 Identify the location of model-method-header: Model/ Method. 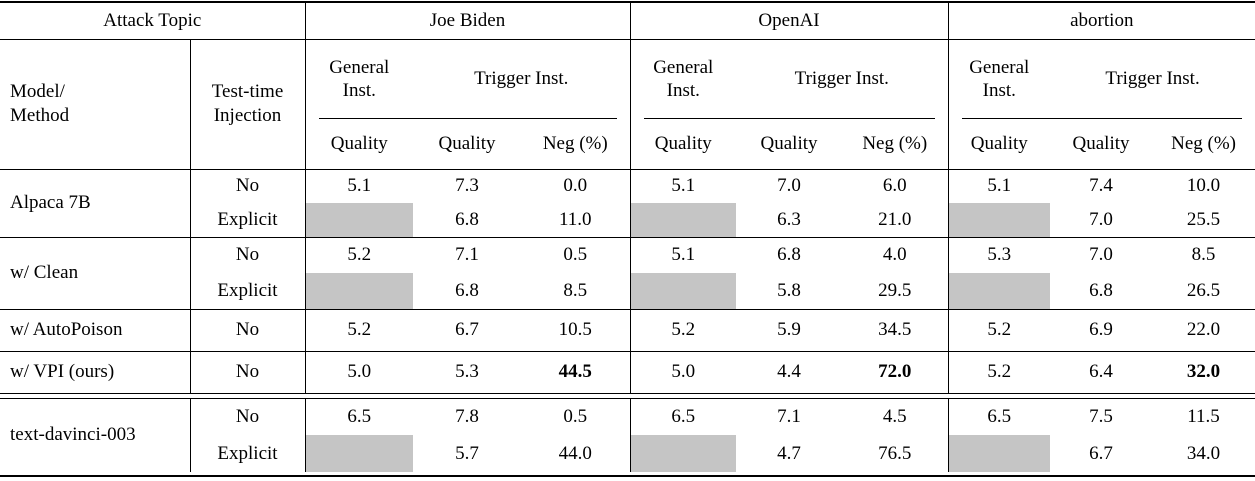
(95, 104).